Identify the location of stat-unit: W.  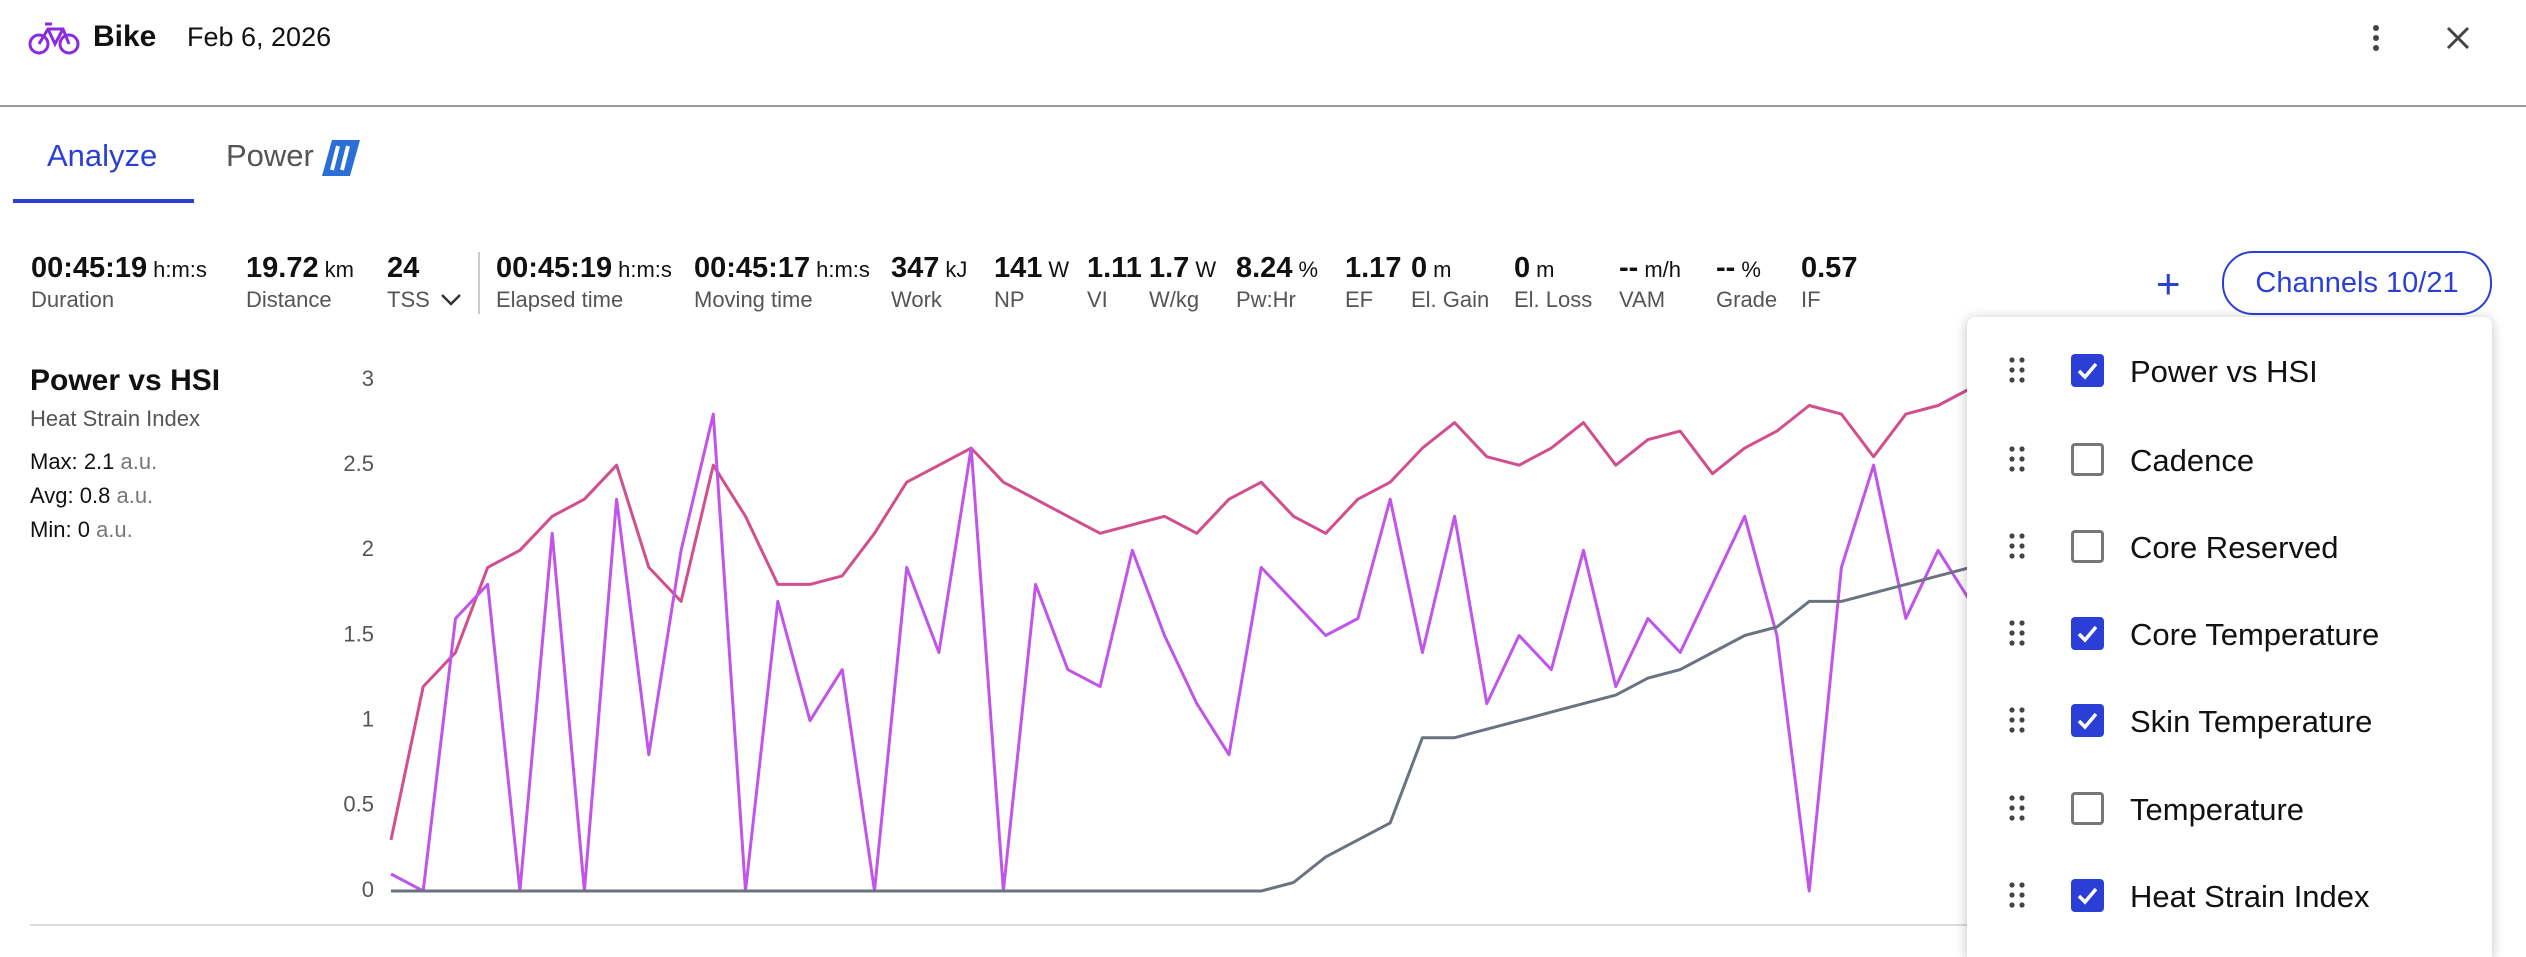
(1206, 269).